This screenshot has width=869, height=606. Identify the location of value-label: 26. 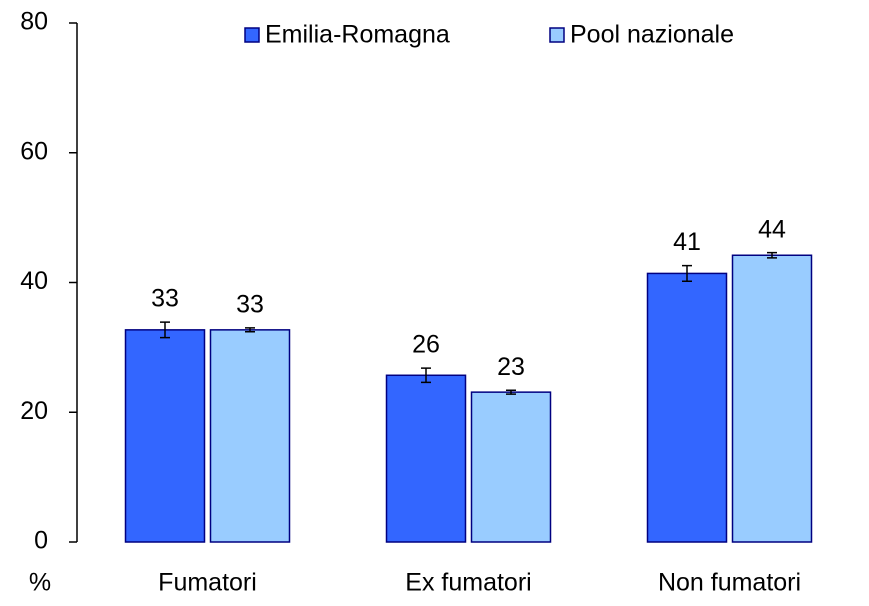
(426, 345).